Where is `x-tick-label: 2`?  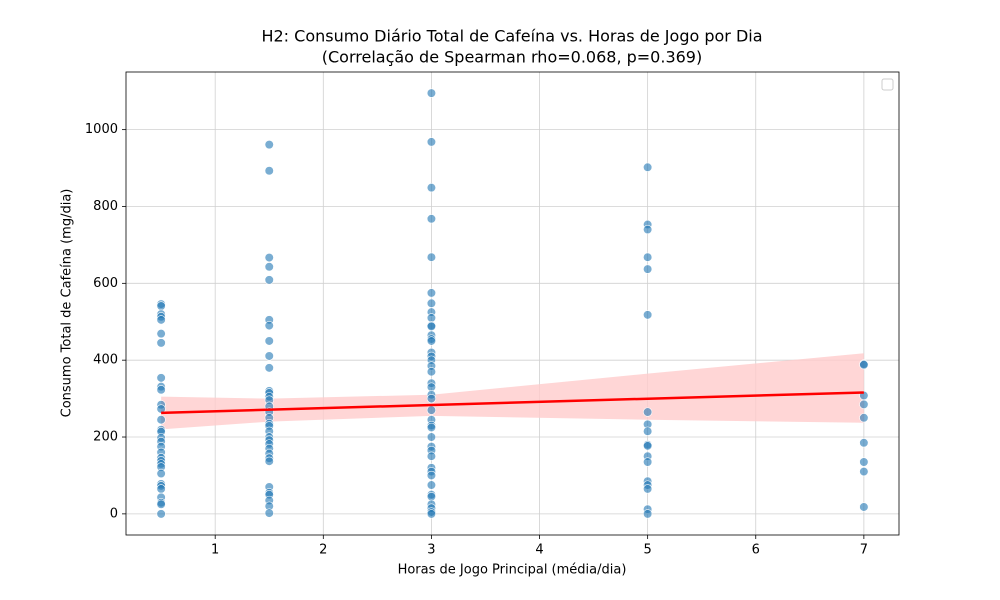 x-tick-label: 2 is located at coordinates (323, 550).